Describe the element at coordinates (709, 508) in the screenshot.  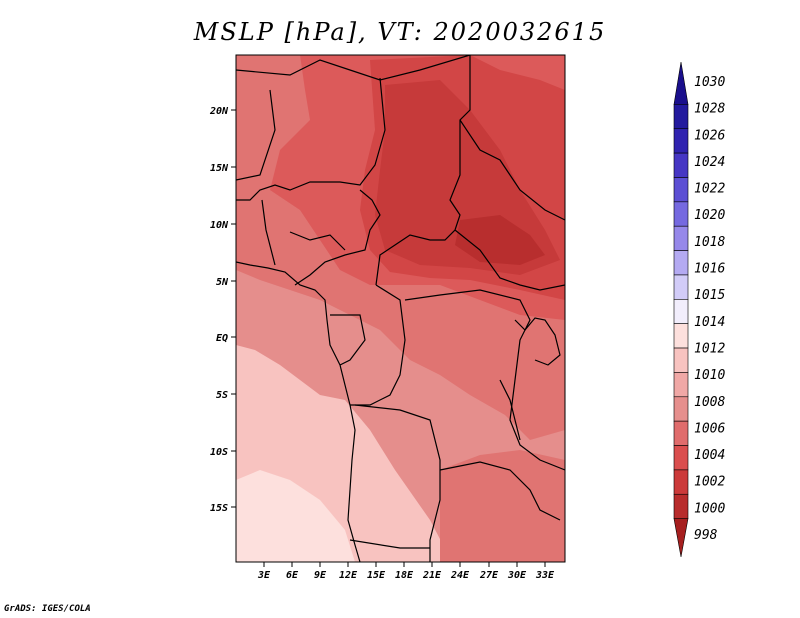
I see `colorbar-label: 1000` at that location.